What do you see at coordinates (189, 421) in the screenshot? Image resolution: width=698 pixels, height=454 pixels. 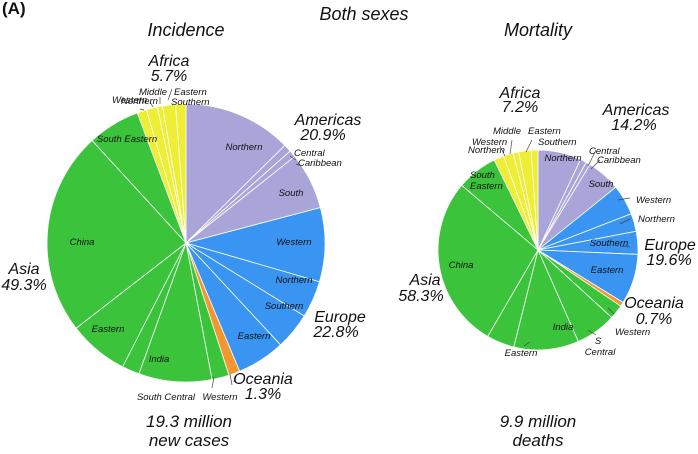 I see `incidence-caption-line1: 19.3 million` at bounding box center [189, 421].